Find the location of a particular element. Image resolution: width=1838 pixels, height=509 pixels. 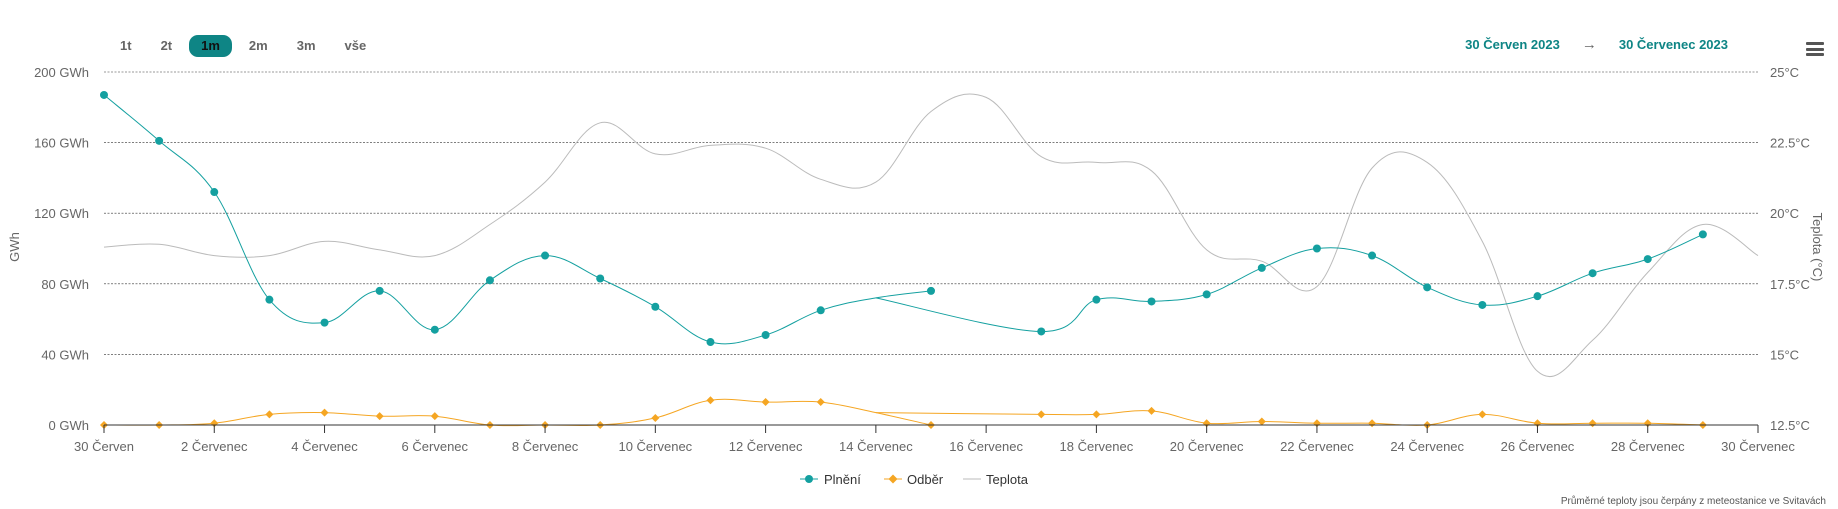

y-left-tick-label: 80 GWh is located at coordinates (65, 284).